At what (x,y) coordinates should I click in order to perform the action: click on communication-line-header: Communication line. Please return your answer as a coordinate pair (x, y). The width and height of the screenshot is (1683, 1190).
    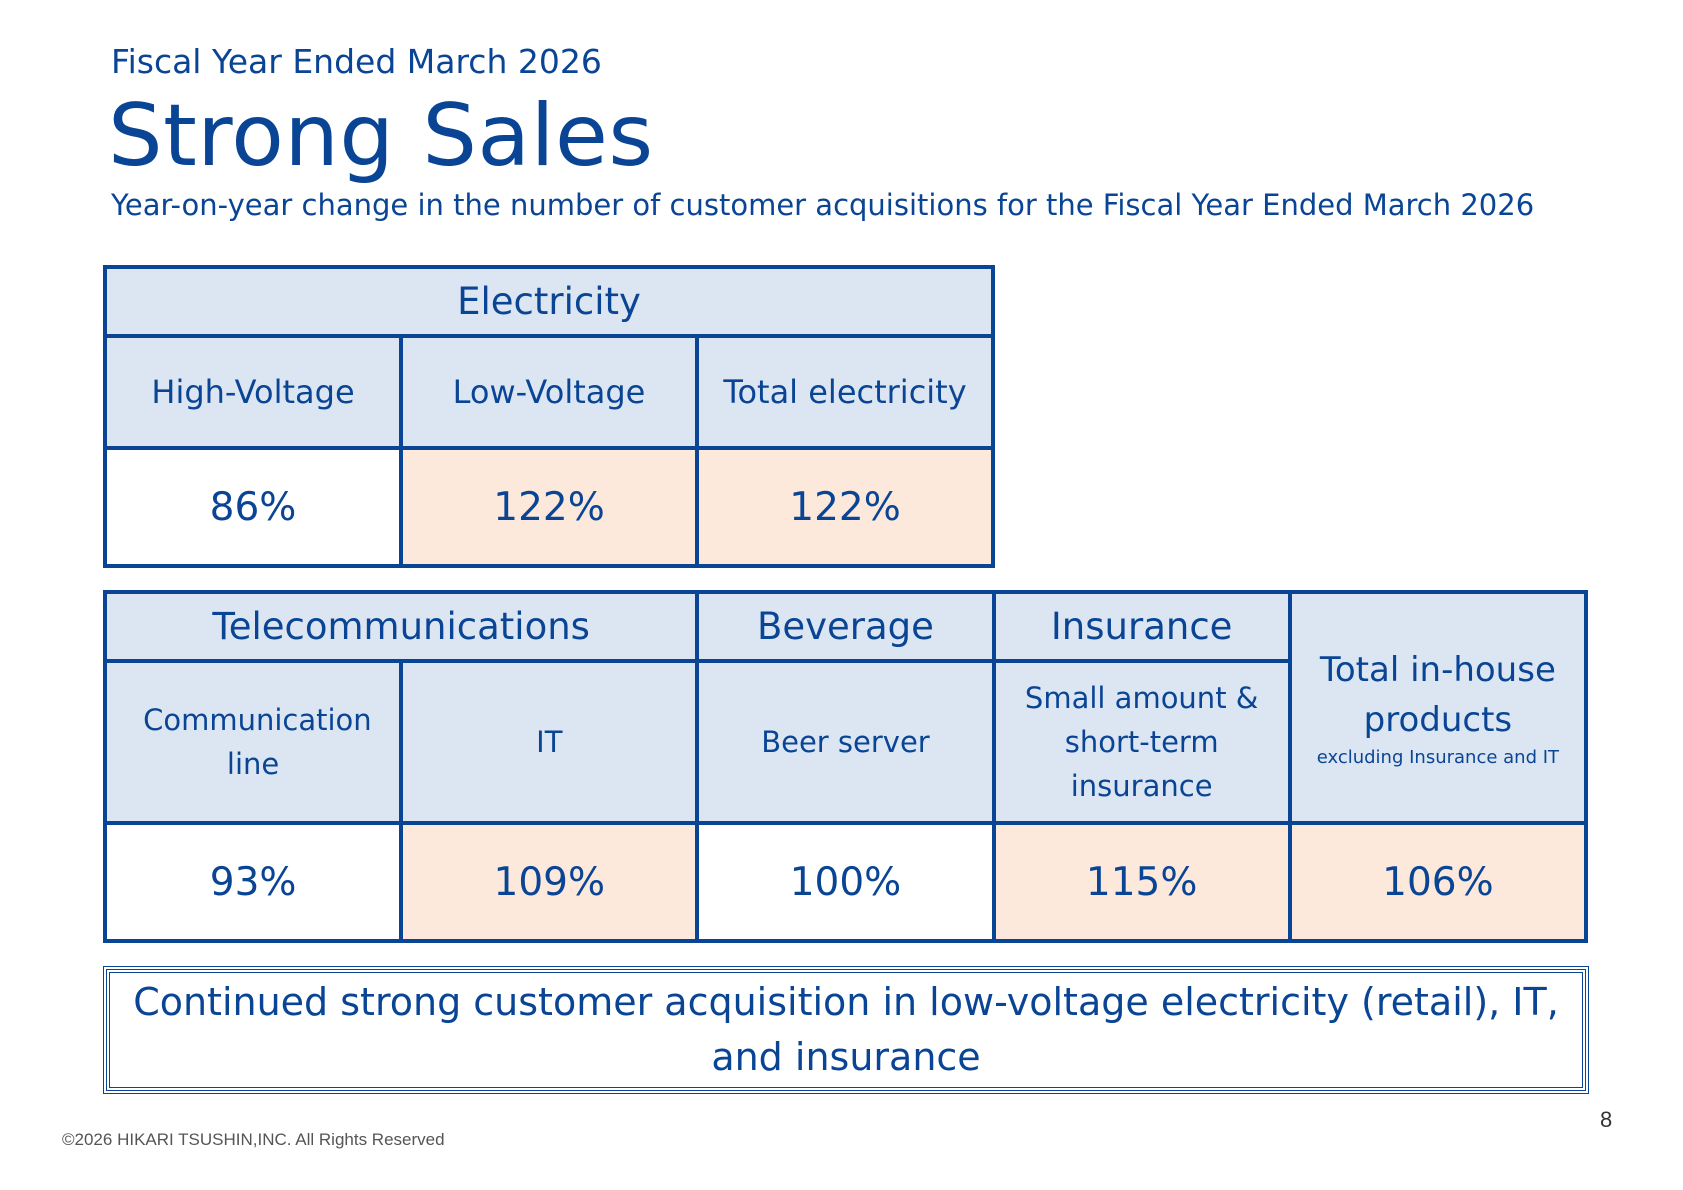
    Looking at the image, I should click on (253, 742).